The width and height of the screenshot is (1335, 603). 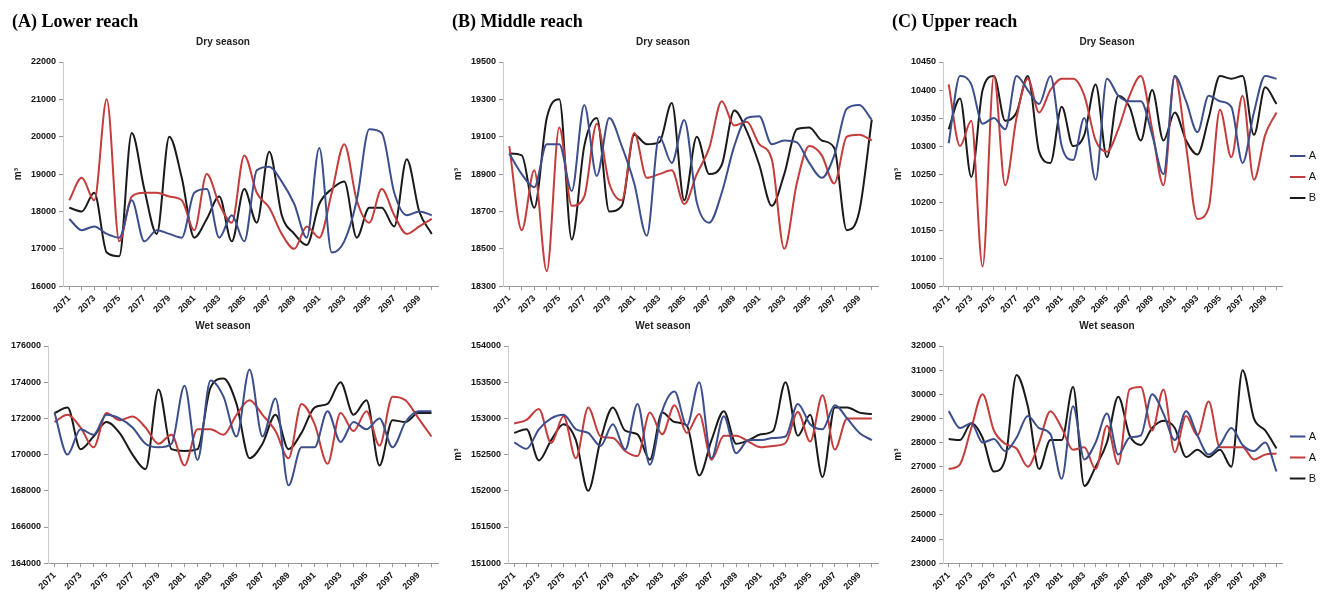 I want to click on y-tick-label: 32000, so click(x=924, y=345).